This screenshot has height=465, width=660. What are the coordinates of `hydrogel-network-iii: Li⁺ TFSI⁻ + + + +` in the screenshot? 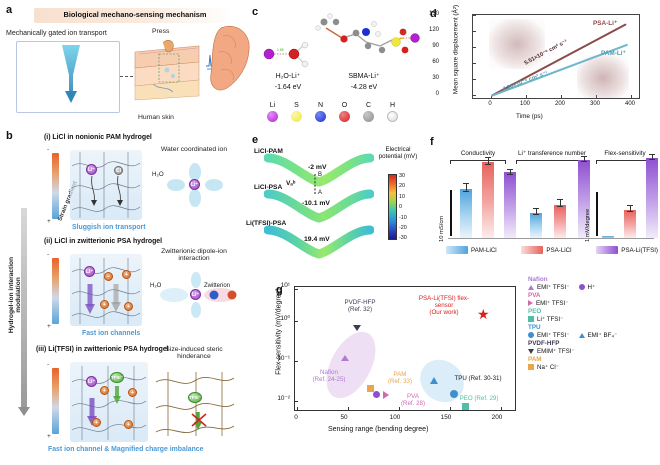 It's located at (109, 402).